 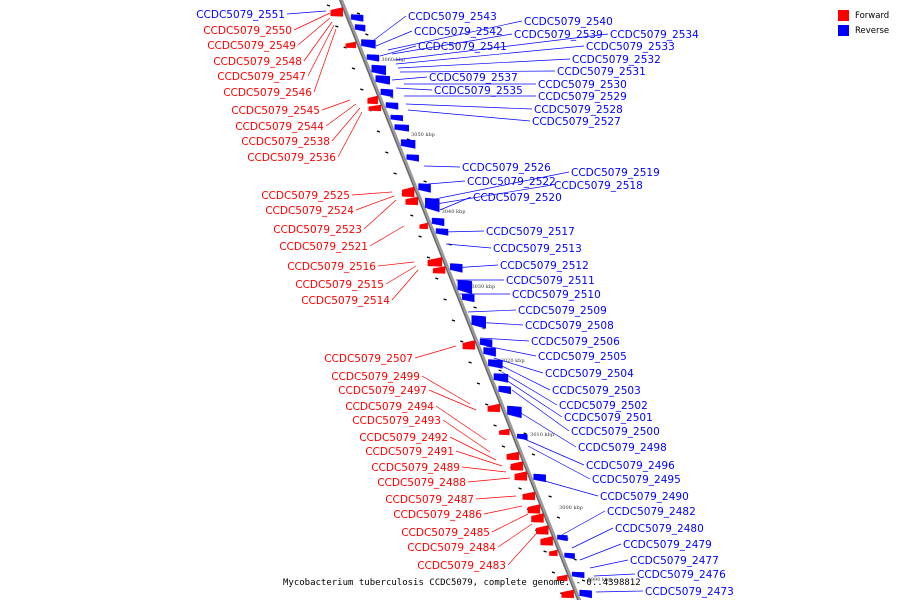 I want to click on gene-label-ccdc5079-2541: CCDC5079_2541, so click(x=462, y=47).